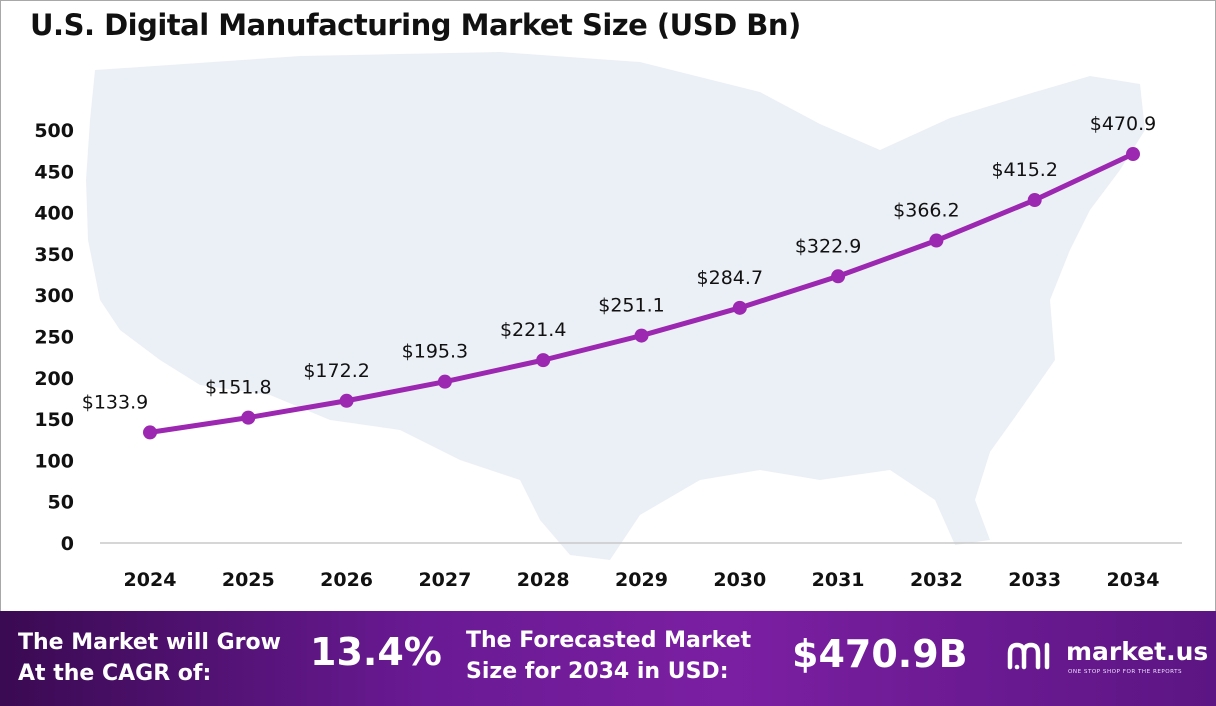 This screenshot has width=1216, height=706. Describe the element at coordinates (115, 673) in the screenshot. I see `cagr-caption-line2: At the CAGR of:` at that location.